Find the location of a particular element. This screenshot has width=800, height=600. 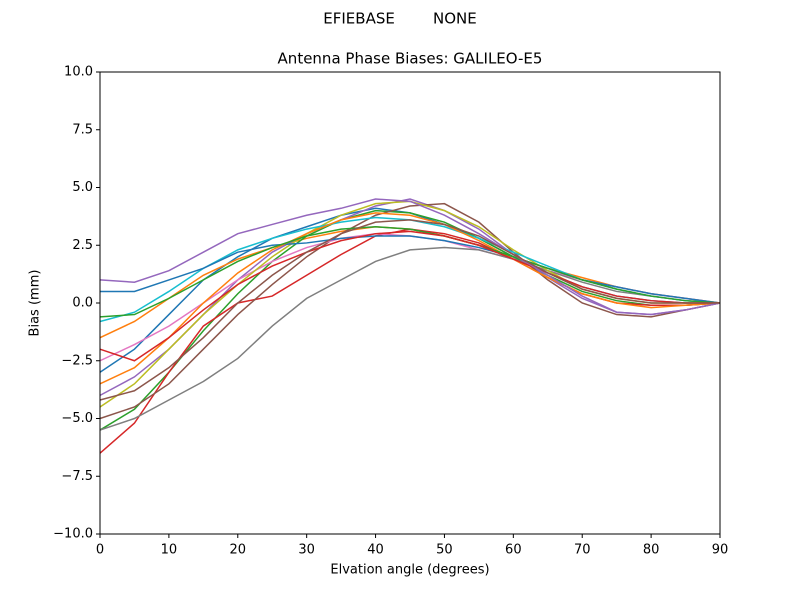

y-tick-label: 10.0 is located at coordinates (78, 72).